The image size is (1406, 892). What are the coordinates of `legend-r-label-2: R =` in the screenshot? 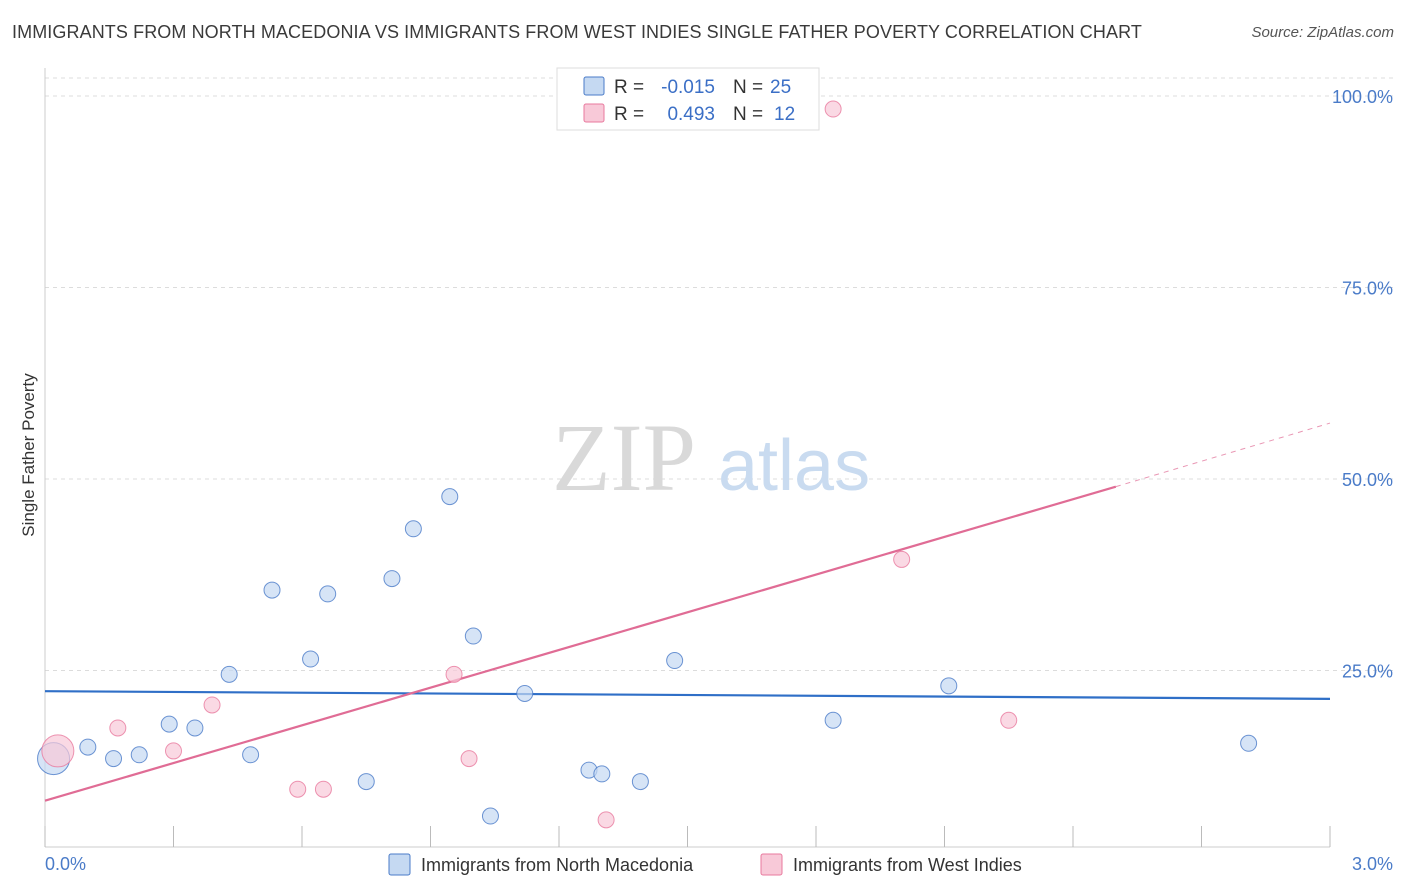 It's located at (629, 114).